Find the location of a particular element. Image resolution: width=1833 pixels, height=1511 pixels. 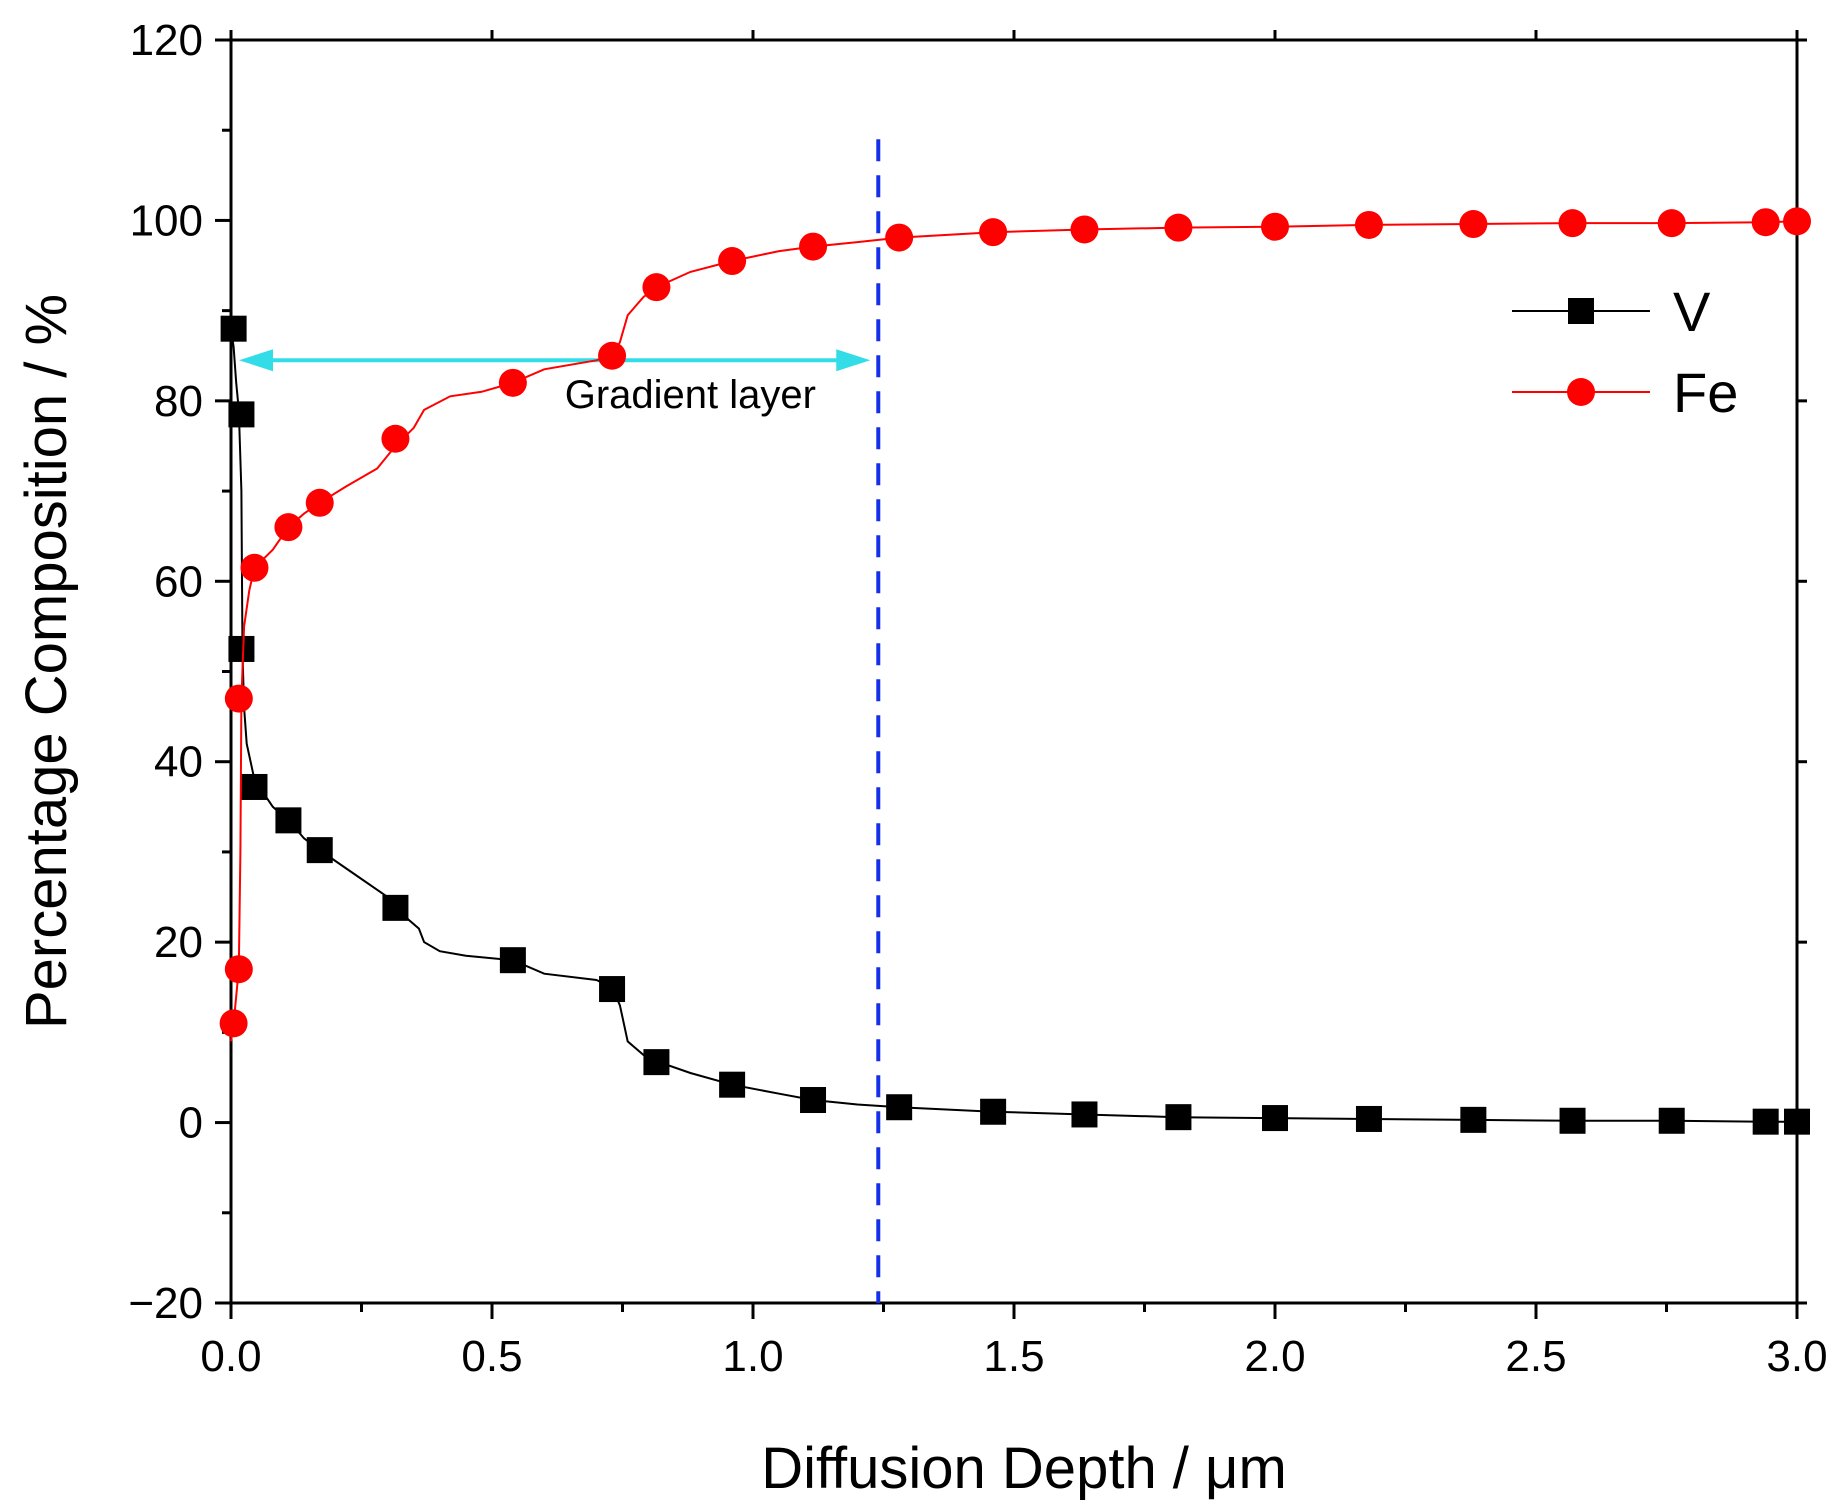

gradient-layer-label: Gradient layer is located at coordinates (690, 395).